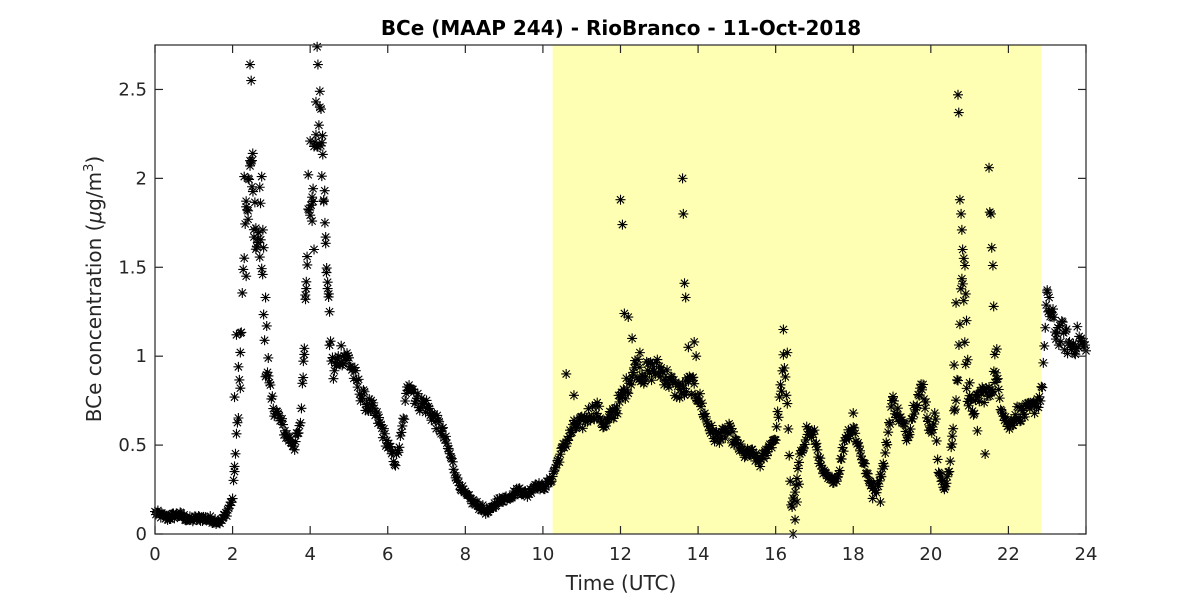 The image size is (1200, 600). I want to click on x-tick-label: 16, so click(775, 554).